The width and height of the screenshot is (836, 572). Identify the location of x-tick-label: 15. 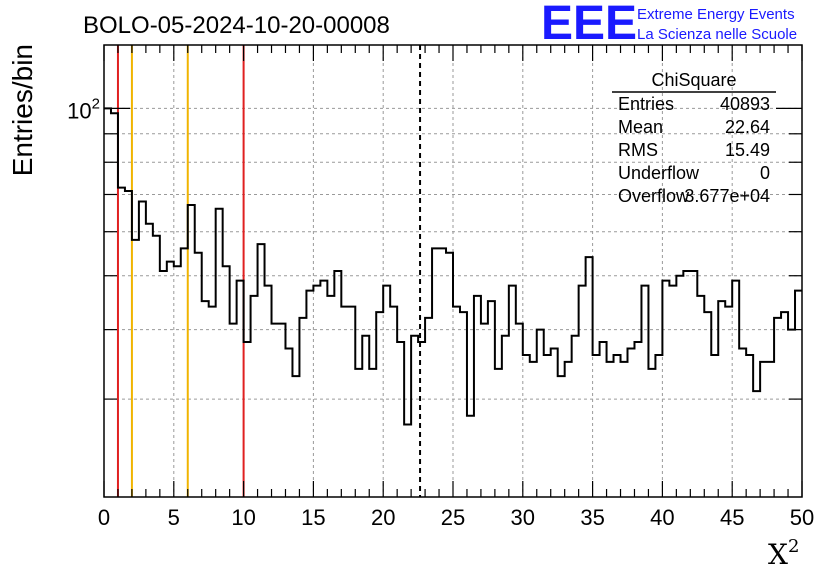
(313, 517).